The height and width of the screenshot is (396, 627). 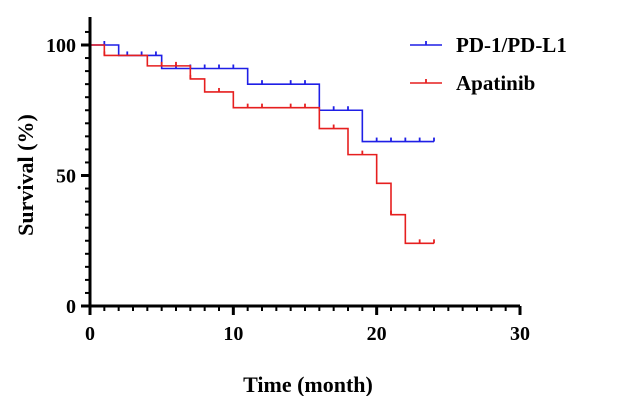 I want to click on y-axis-ticks: 0 50 100, so click(x=68, y=174).